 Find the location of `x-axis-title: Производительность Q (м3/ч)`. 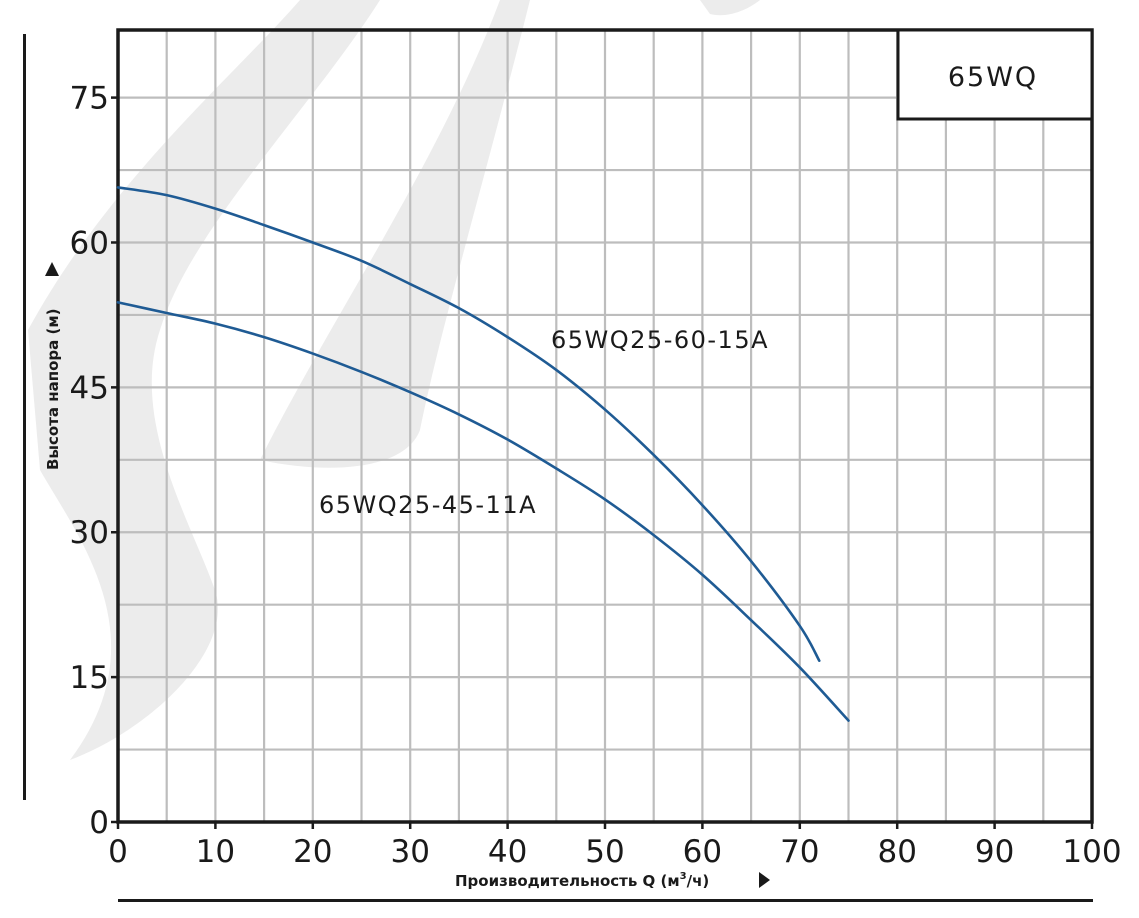

x-axis-title: Производительность Q (м3/ч) is located at coordinates (582, 880).